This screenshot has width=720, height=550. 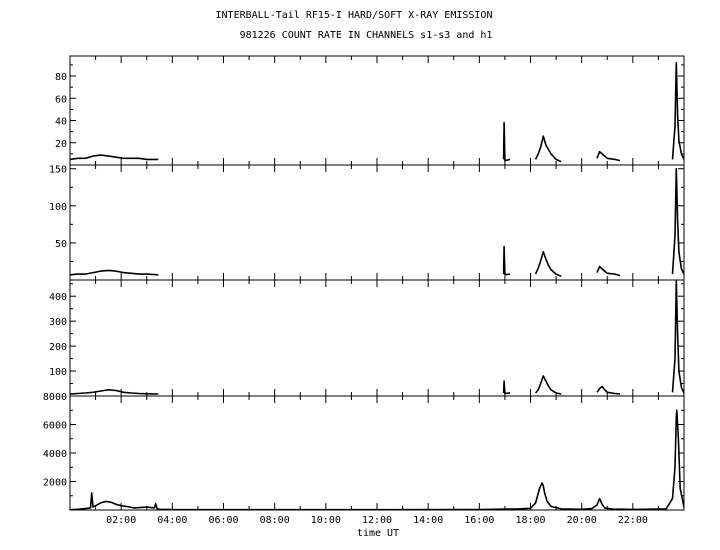 What do you see at coordinates (275, 520) in the screenshot?
I see `x-tick-label: 08:00` at bounding box center [275, 520].